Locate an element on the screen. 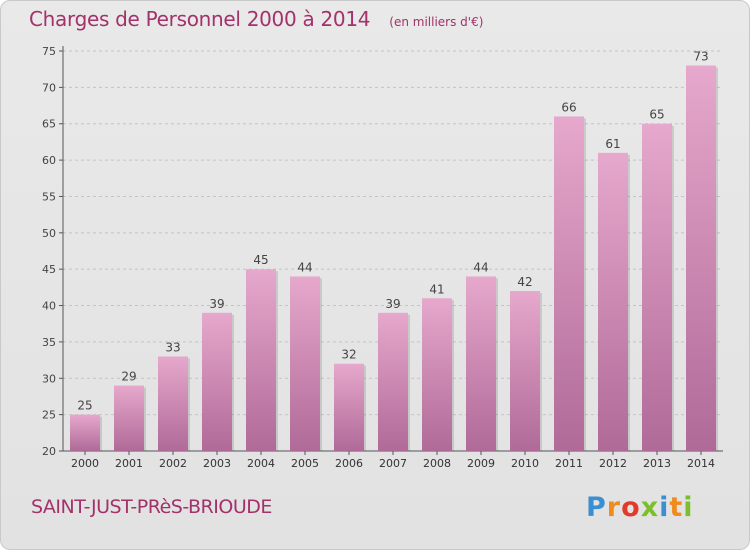  data-label: 41 is located at coordinates (436, 289).